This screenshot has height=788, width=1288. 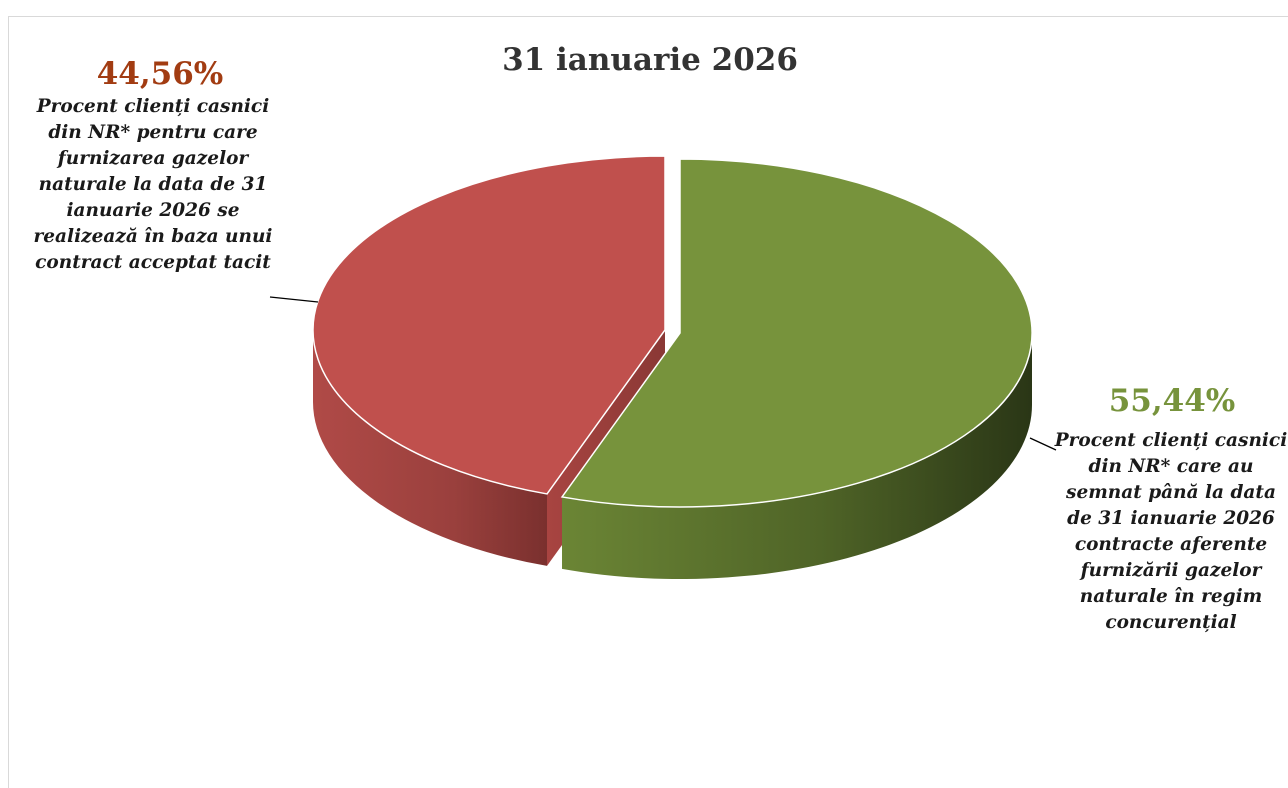 I want to click on pie-slice-side-tacit, so click(x=430, y=448).